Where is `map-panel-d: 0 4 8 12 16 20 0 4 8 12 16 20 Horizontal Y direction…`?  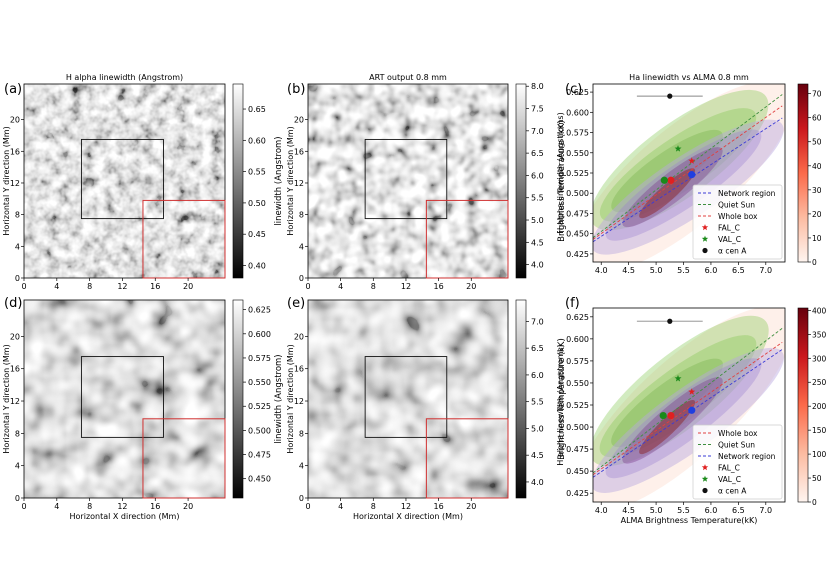 map-panel-d: 0 4 8 12 16 20 0 4 8 12 16 20 Horizontal Y direction… is located at coordinates (143, 410).